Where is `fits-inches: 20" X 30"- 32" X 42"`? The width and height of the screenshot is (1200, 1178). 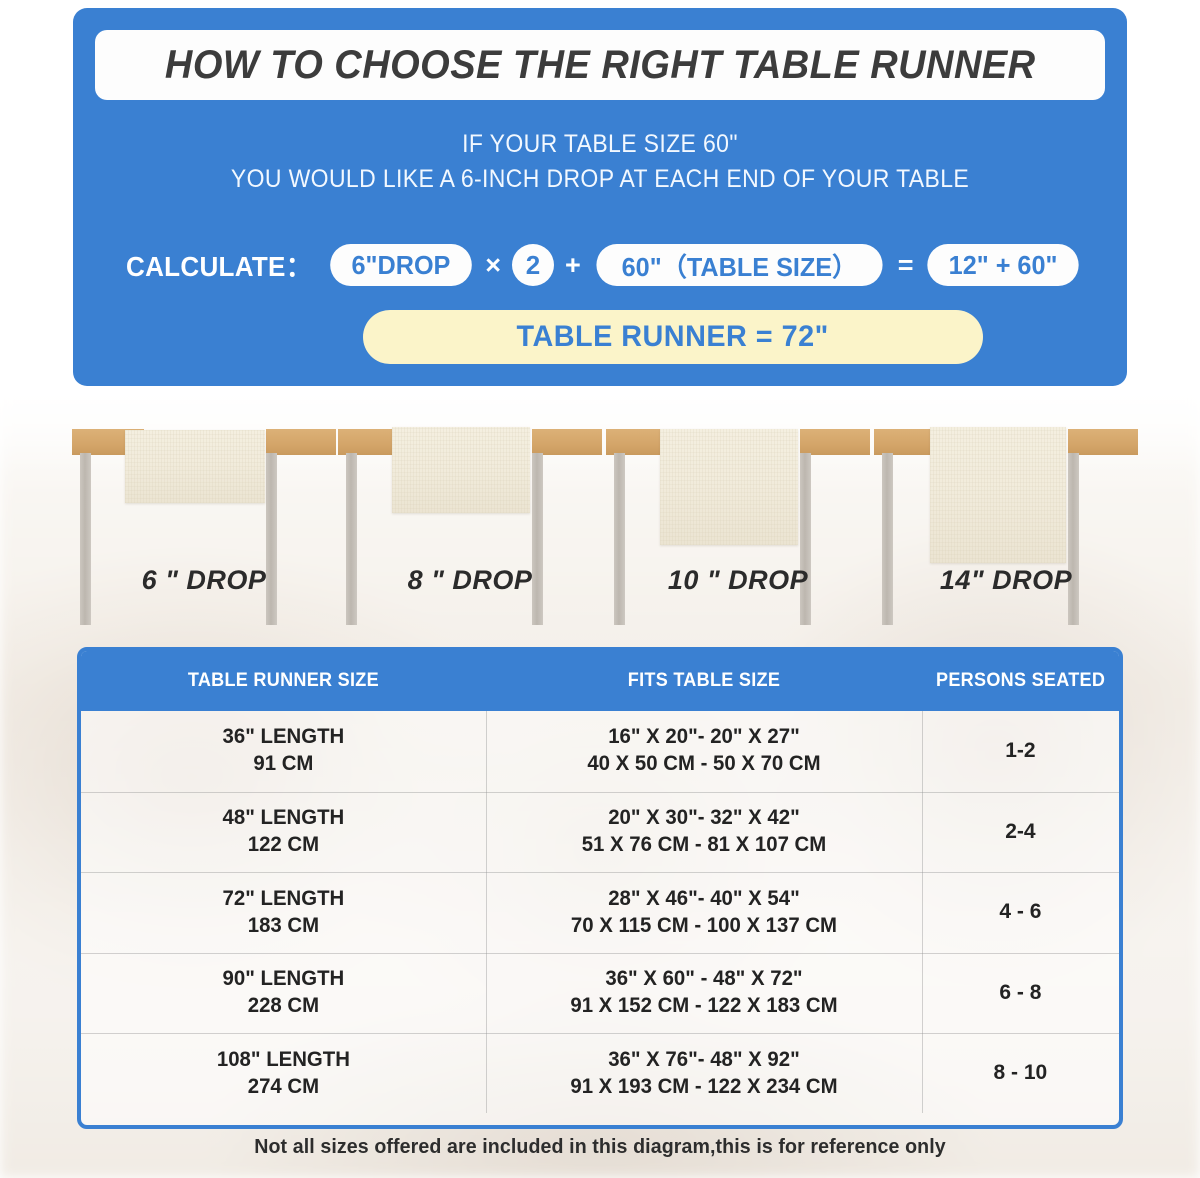
fits-inches: 20" X 30"- 32" X 42" is located at coordinates (704, 818).